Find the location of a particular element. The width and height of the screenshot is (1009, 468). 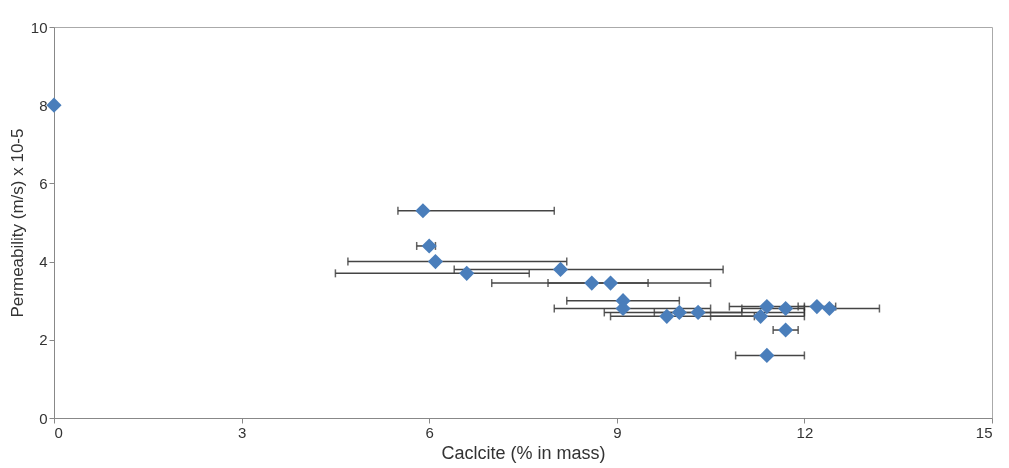

x-axis-title: Caclcite (% in mass) is located at coordinates (523, 452).